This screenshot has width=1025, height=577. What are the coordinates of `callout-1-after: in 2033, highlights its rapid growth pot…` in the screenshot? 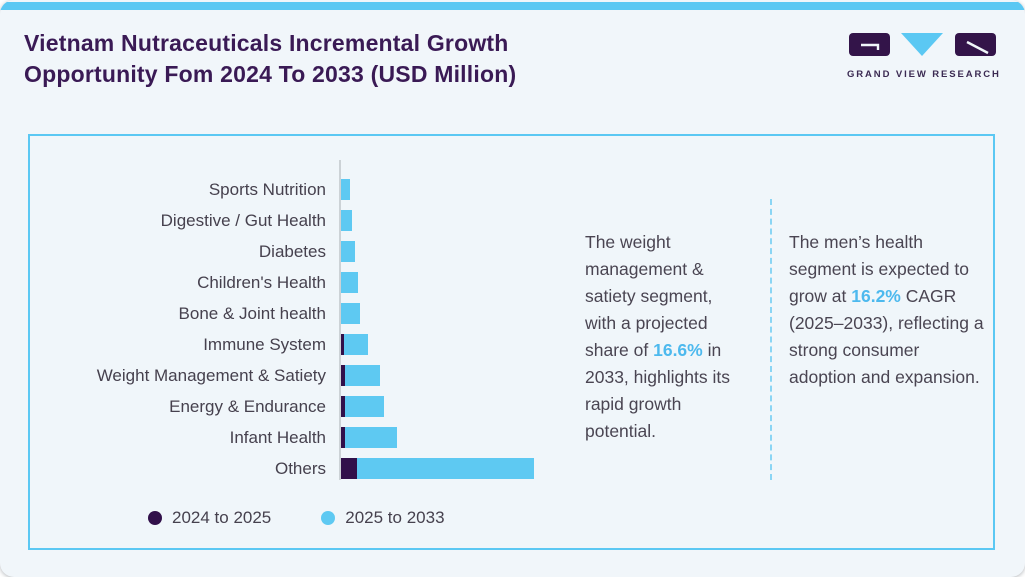 It's located at (657, 390).